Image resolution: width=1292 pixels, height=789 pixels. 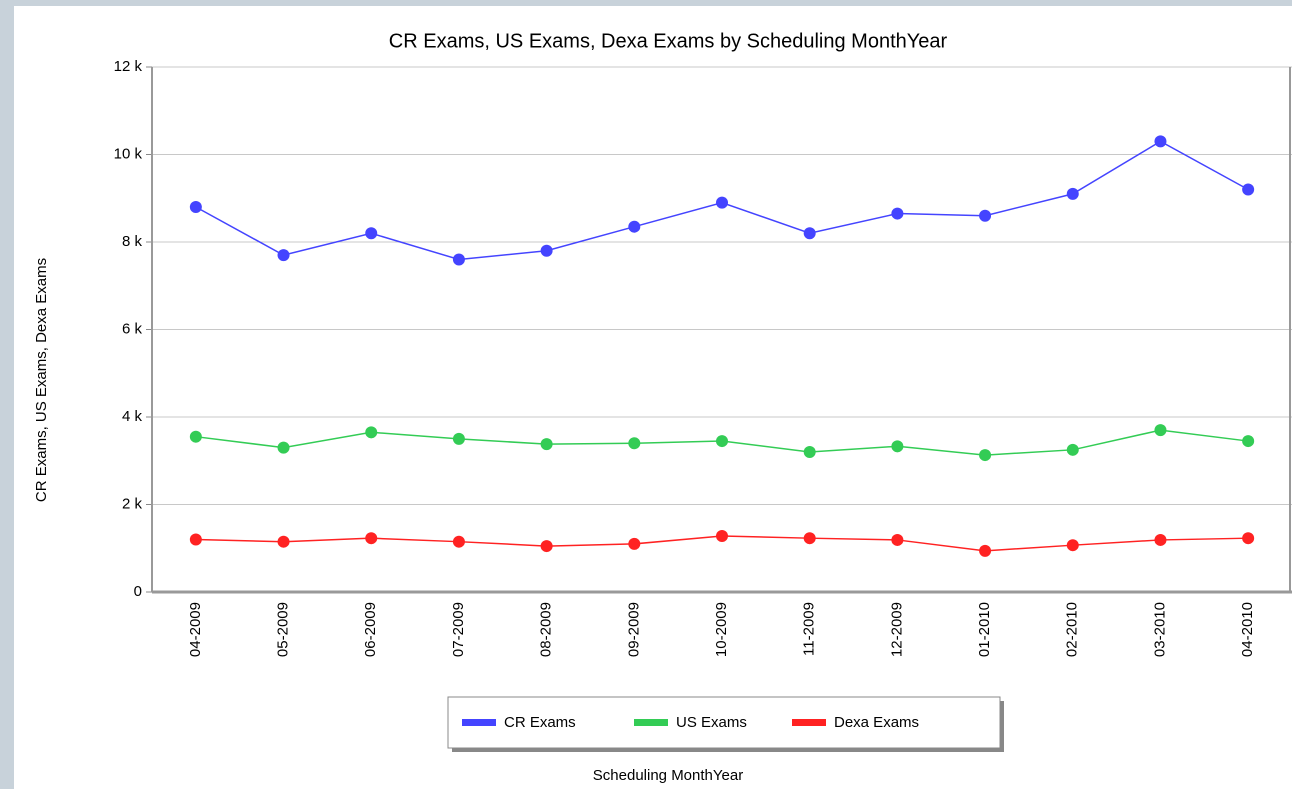 What do you see at coordinates (876, 722) in the screenshot?
I see `legend-label: Dexa Exams` at bounding box center [876, 722].